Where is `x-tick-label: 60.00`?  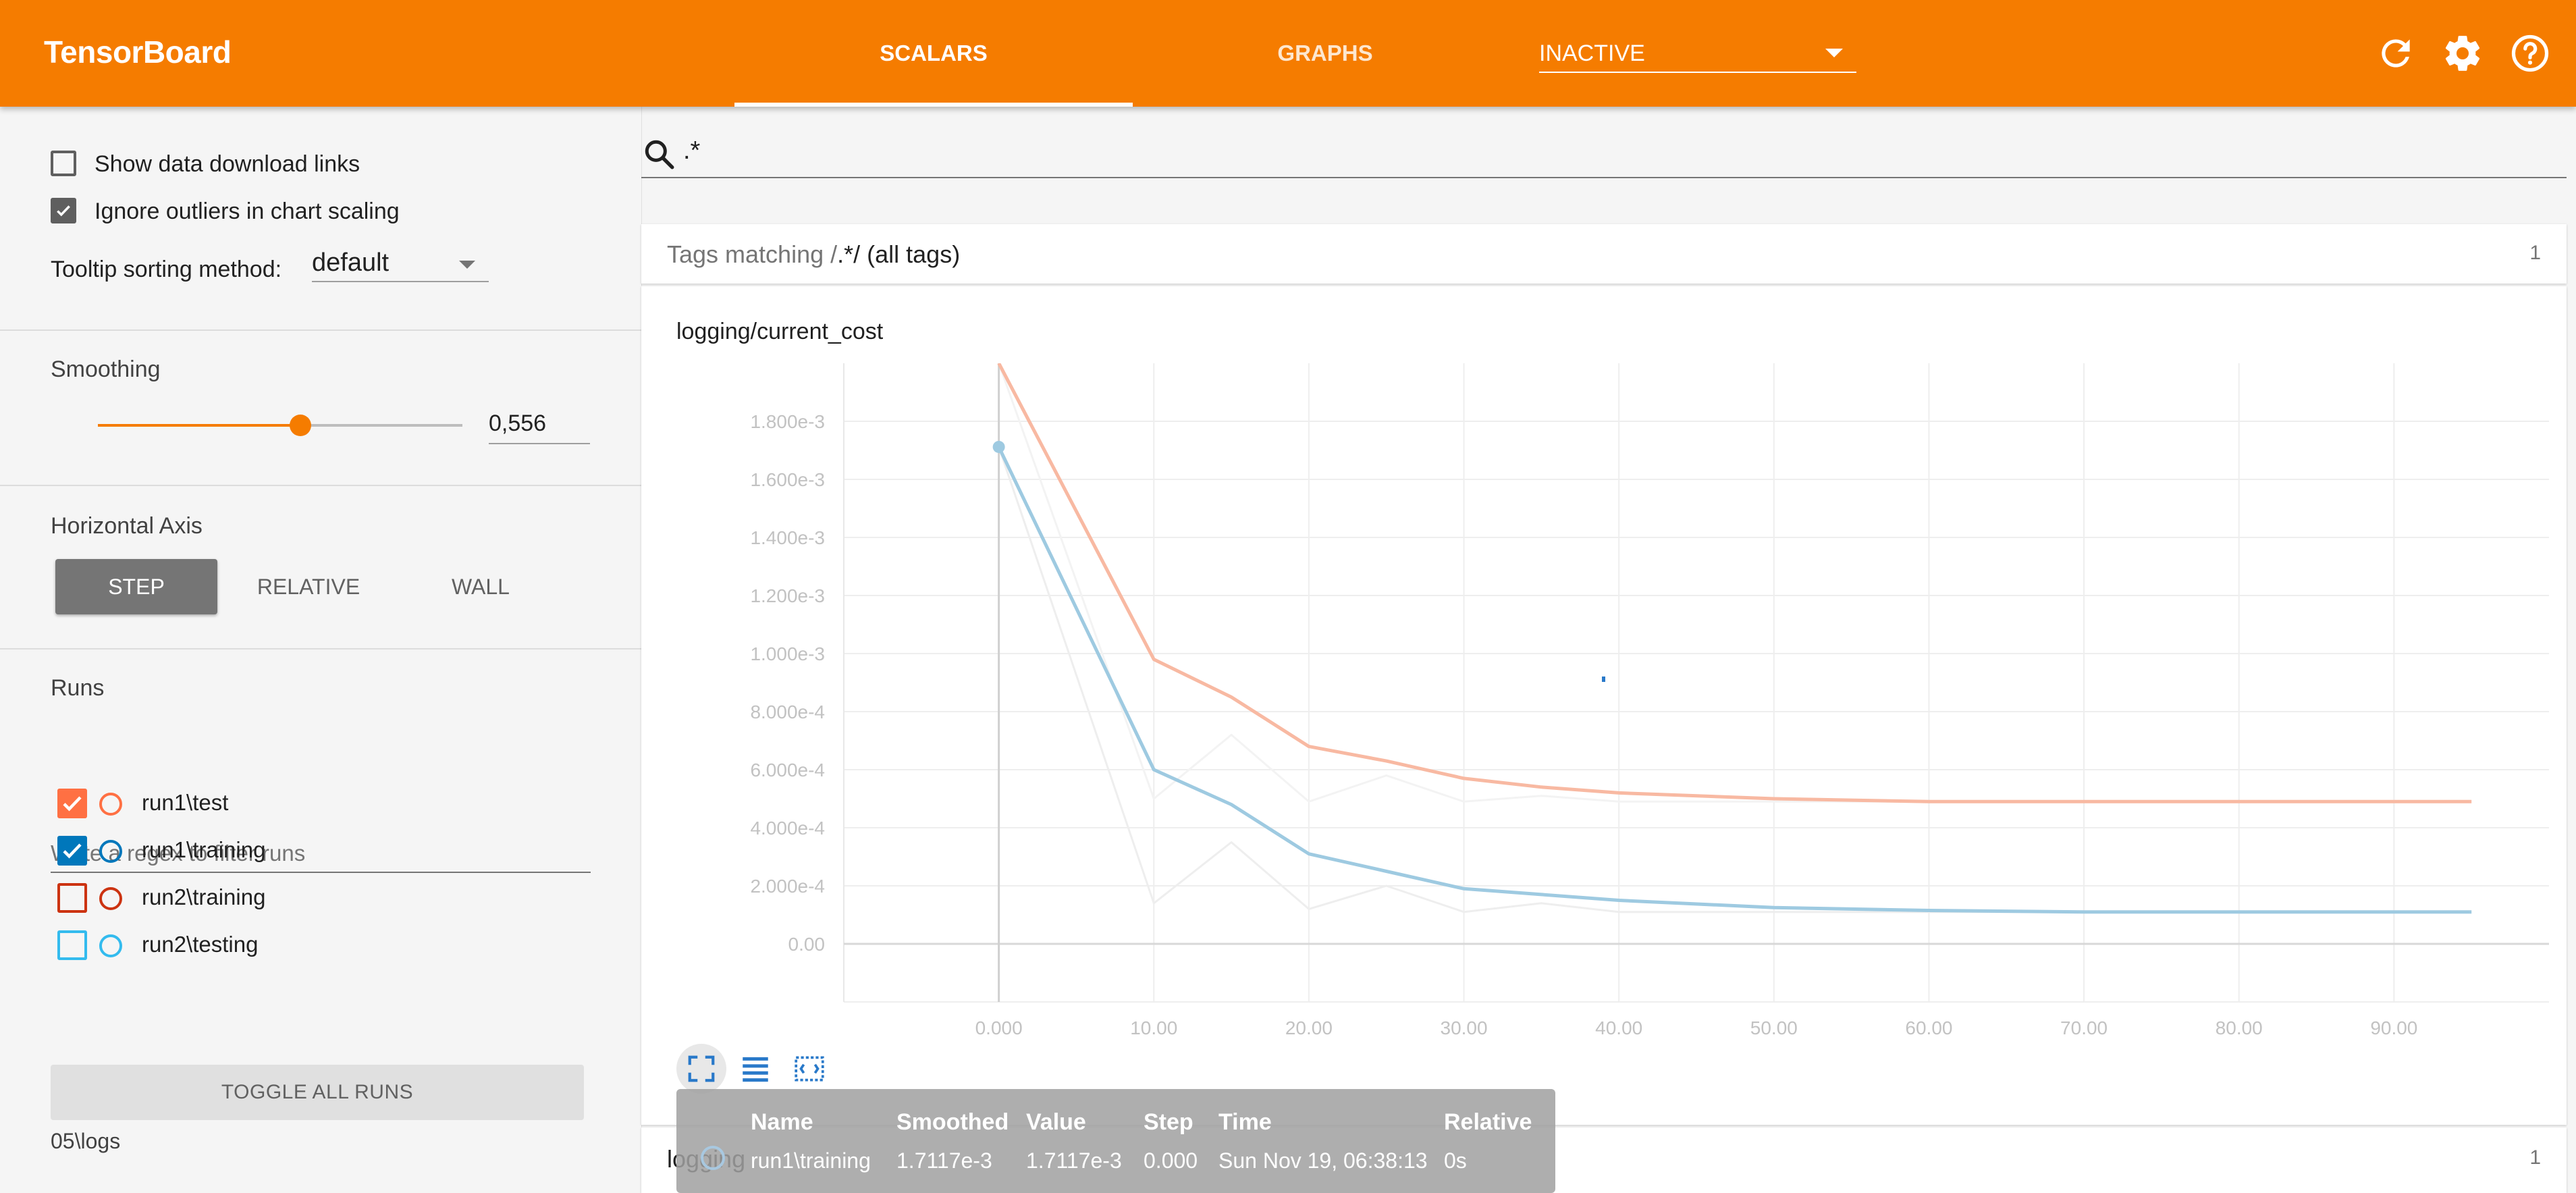
x-tick-label: 60.00 is located at coordinates (1928, 1028).